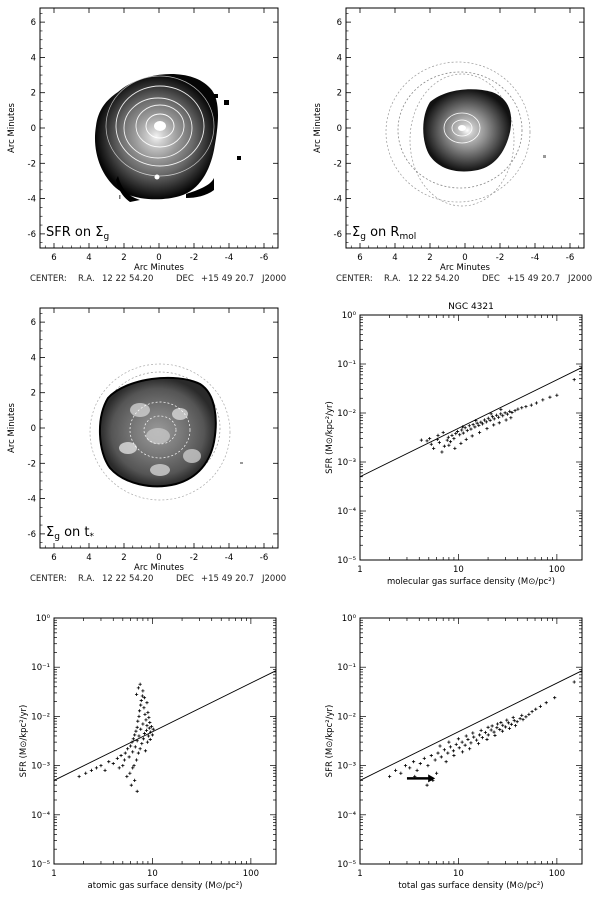 This screenshot has height=897, width=600. What do you see at coordinates (53, 558) in the screenshot?
I see `x-tick-label: 6` at bounding box center [53, 558].